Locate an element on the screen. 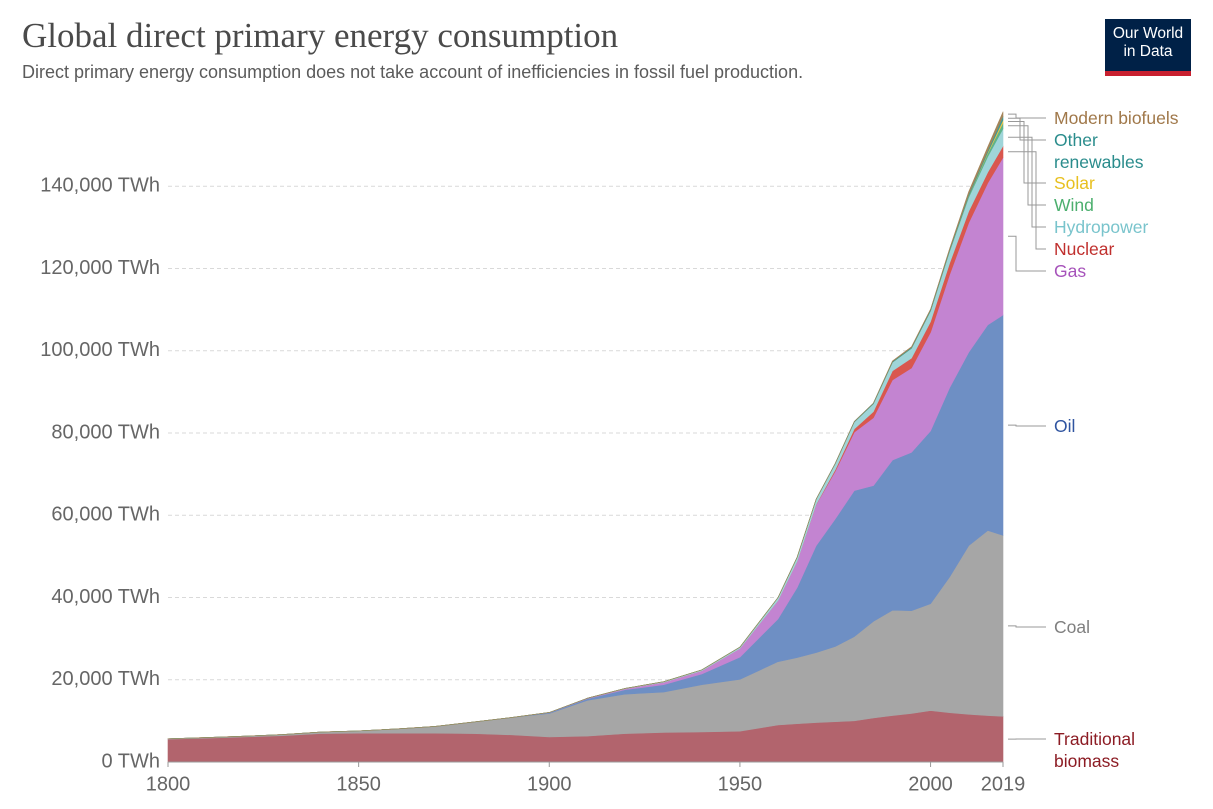  x-tick-label: 1800 is located at coordinates (168, 784).